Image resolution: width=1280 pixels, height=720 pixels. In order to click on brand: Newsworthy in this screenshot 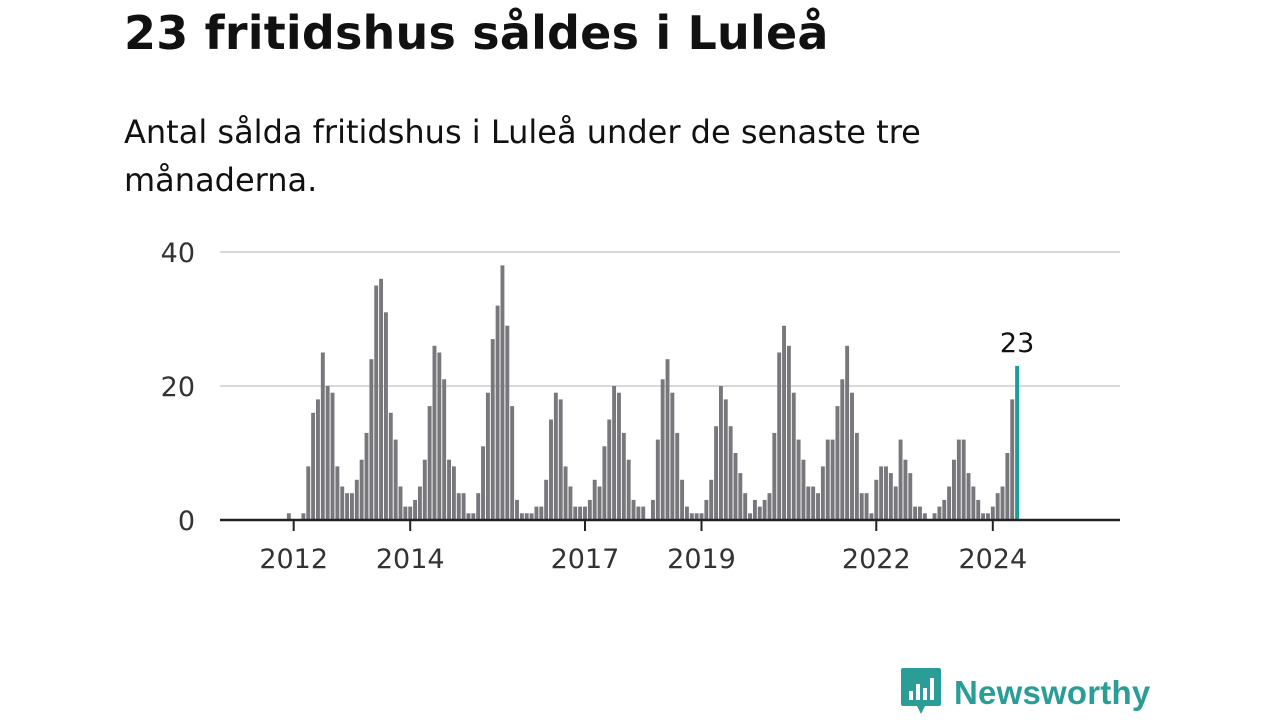, I will do `click(1025, 692)`.